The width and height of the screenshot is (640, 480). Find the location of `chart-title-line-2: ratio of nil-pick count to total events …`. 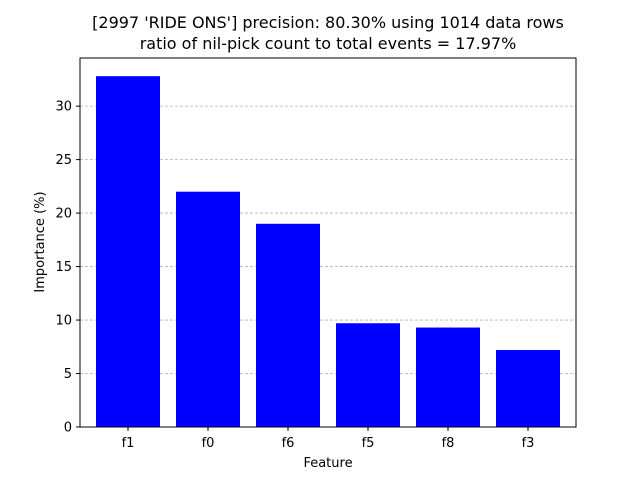

chart-title-line-2: ratio of nil-pick count to total events … is located at coordinates (328, 43).